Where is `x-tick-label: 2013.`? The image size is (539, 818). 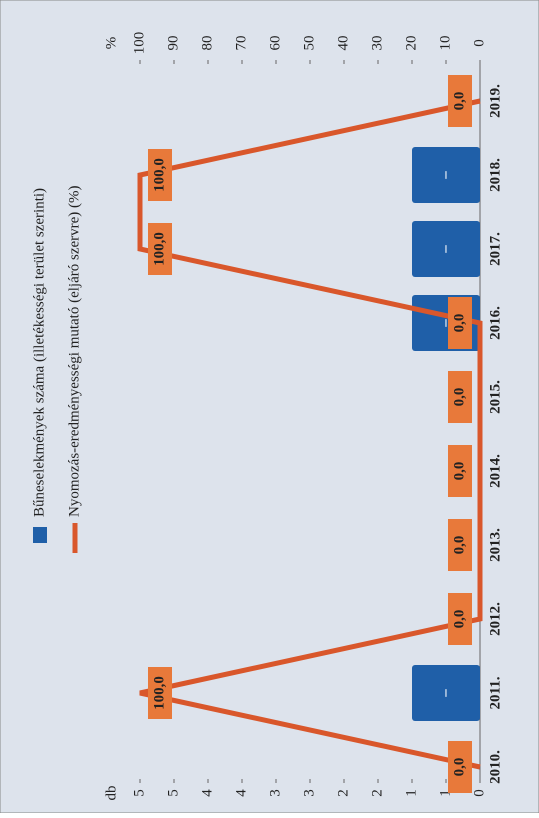 x-tick-label: 2013. is located at coordinates (495, 545).